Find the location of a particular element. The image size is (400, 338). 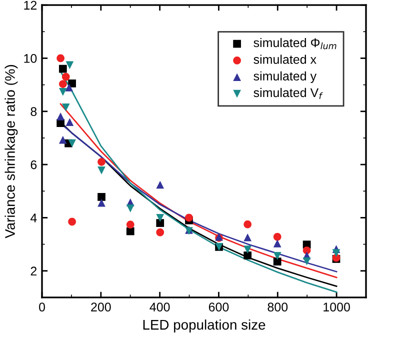

x-axis-title: LED population size is located at coordinates (204, 326).